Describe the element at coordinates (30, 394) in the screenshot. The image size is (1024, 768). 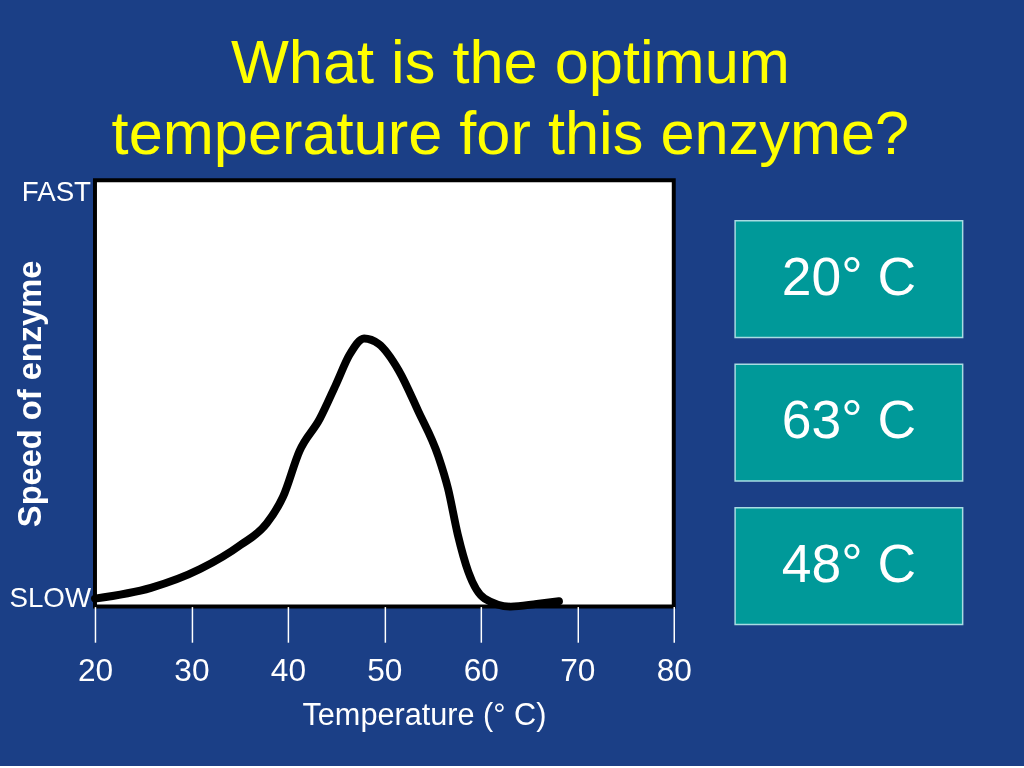
I see `y-axis-title: Speed of enzyme` at that location.